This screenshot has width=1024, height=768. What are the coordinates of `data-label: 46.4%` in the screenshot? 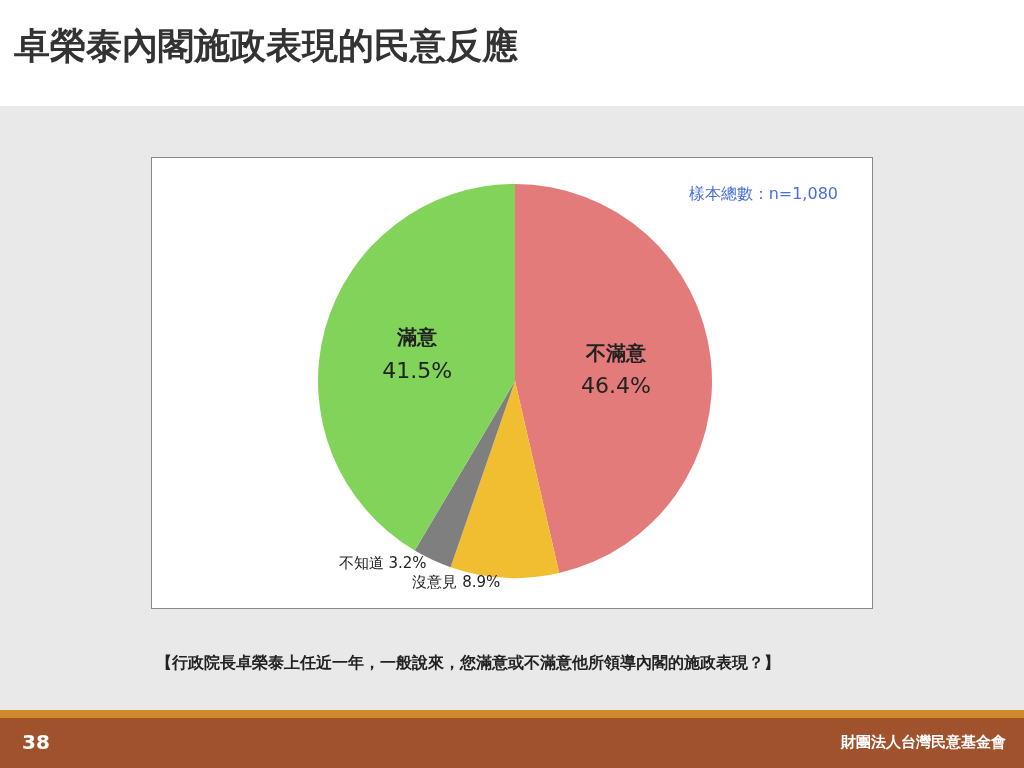 It's located at (615, 386).